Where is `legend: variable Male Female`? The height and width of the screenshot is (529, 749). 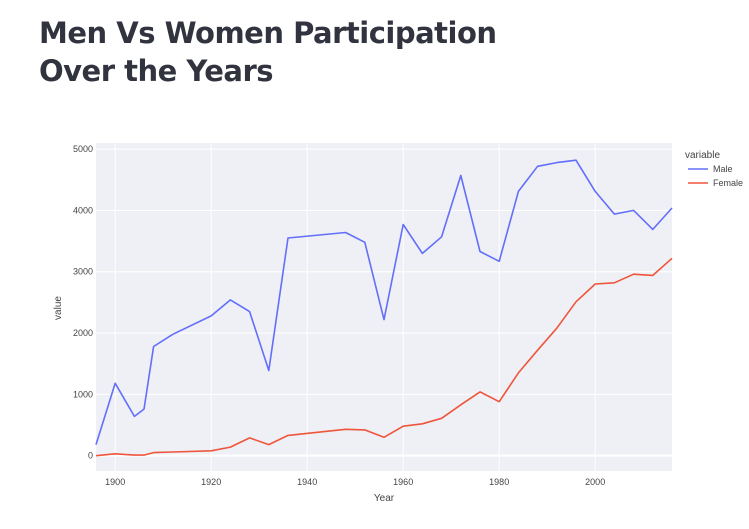
legend: variable Male Female is located at coordinates (714, 169).